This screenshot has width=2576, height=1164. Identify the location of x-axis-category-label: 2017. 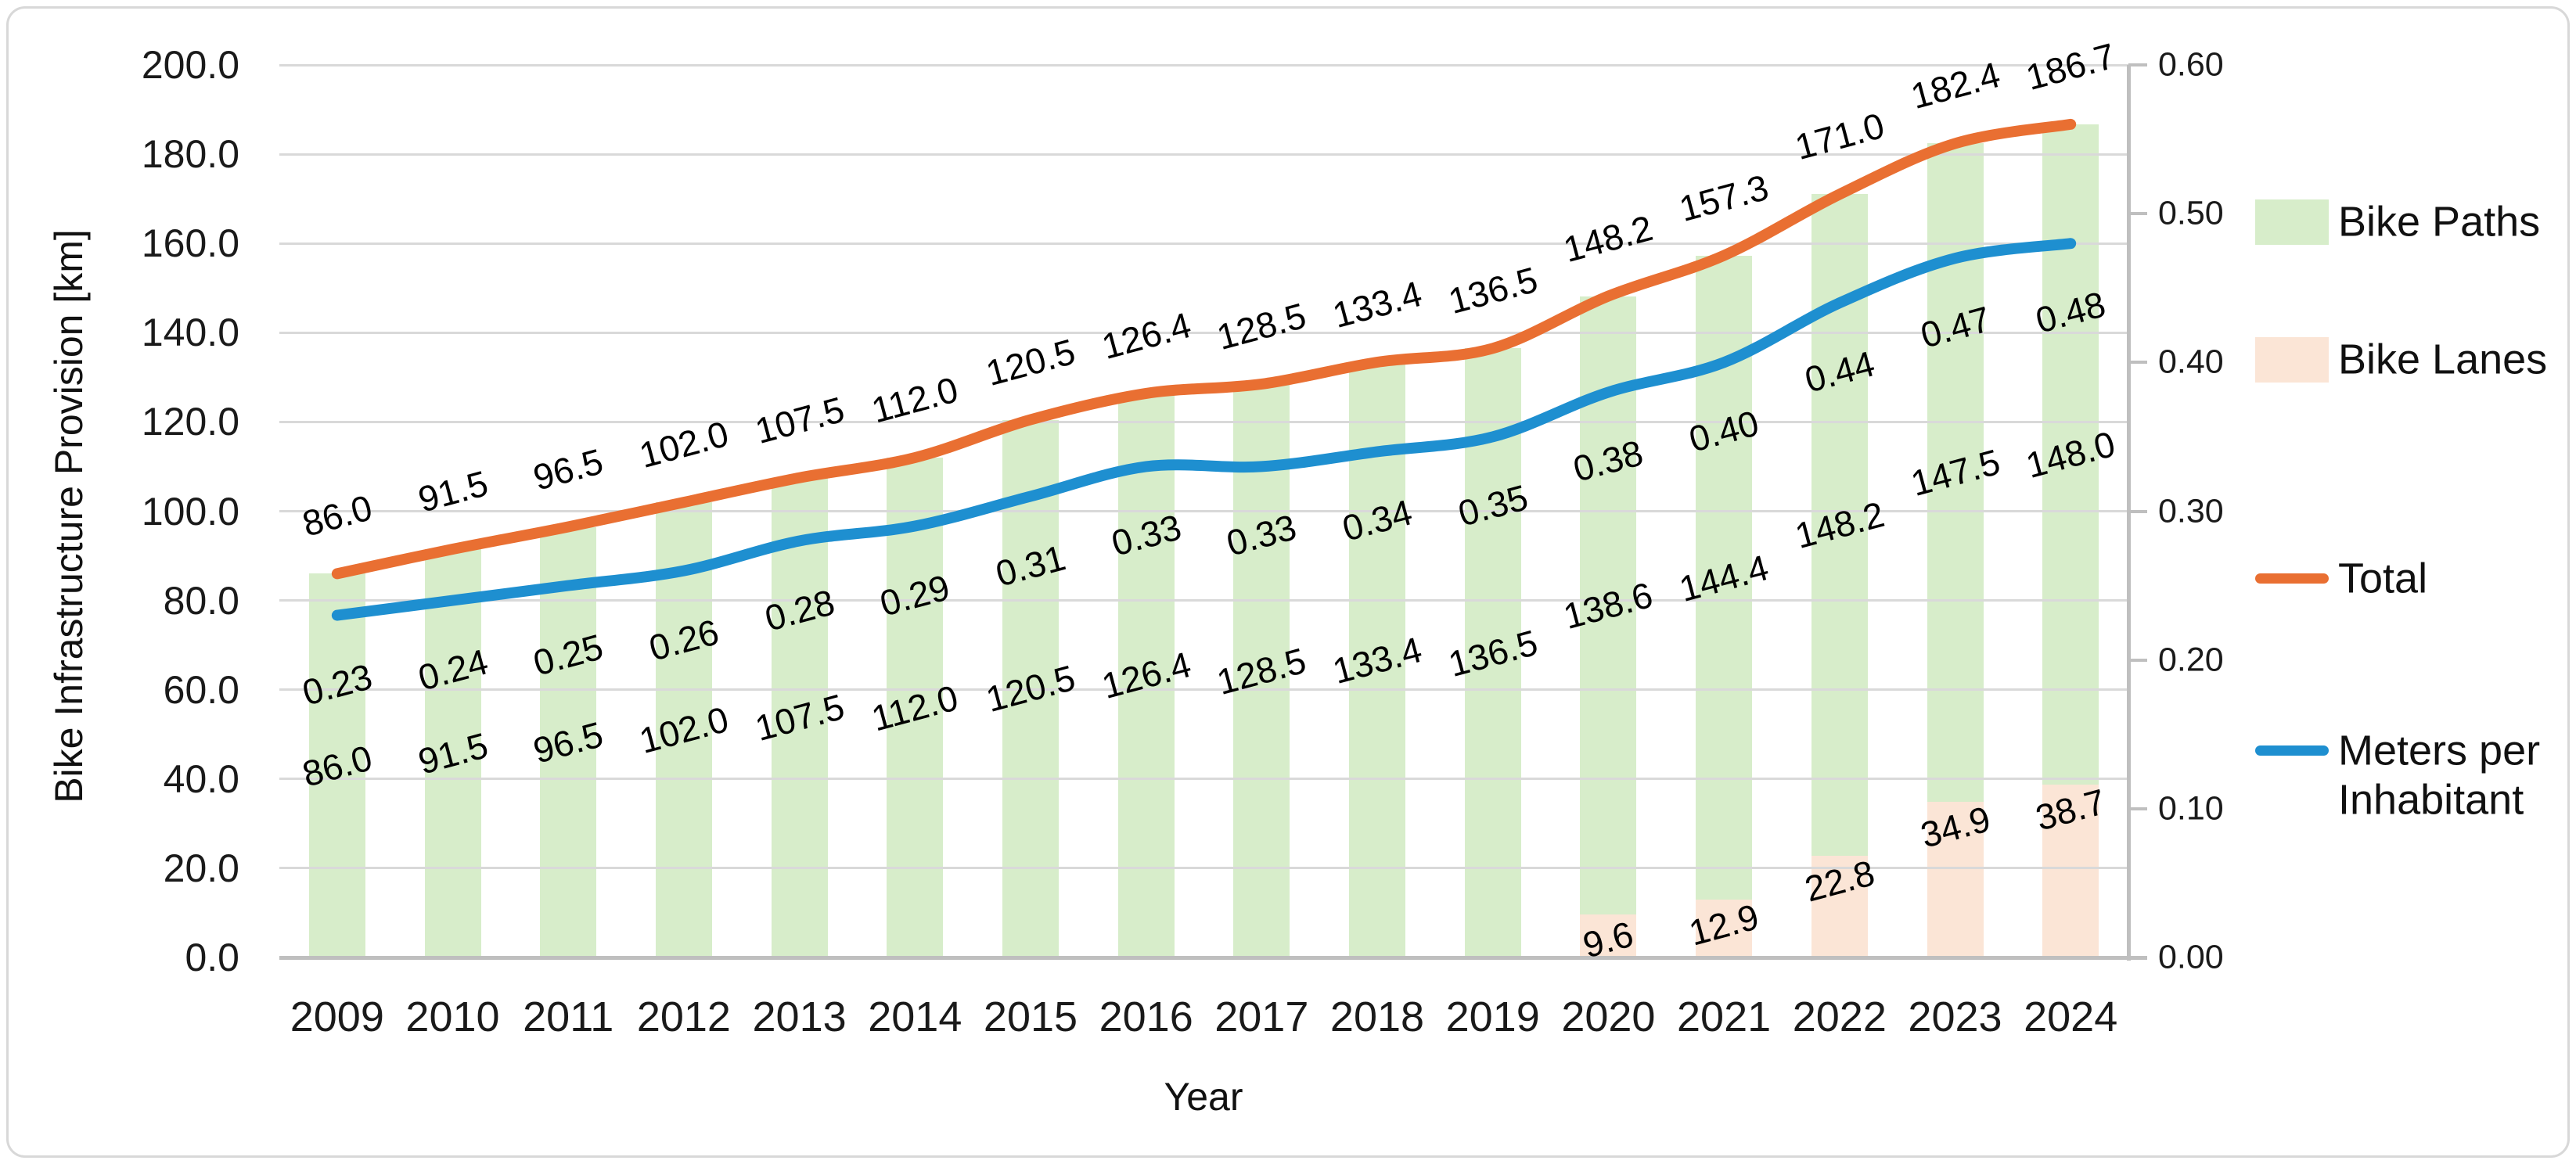
(1262, 1016).